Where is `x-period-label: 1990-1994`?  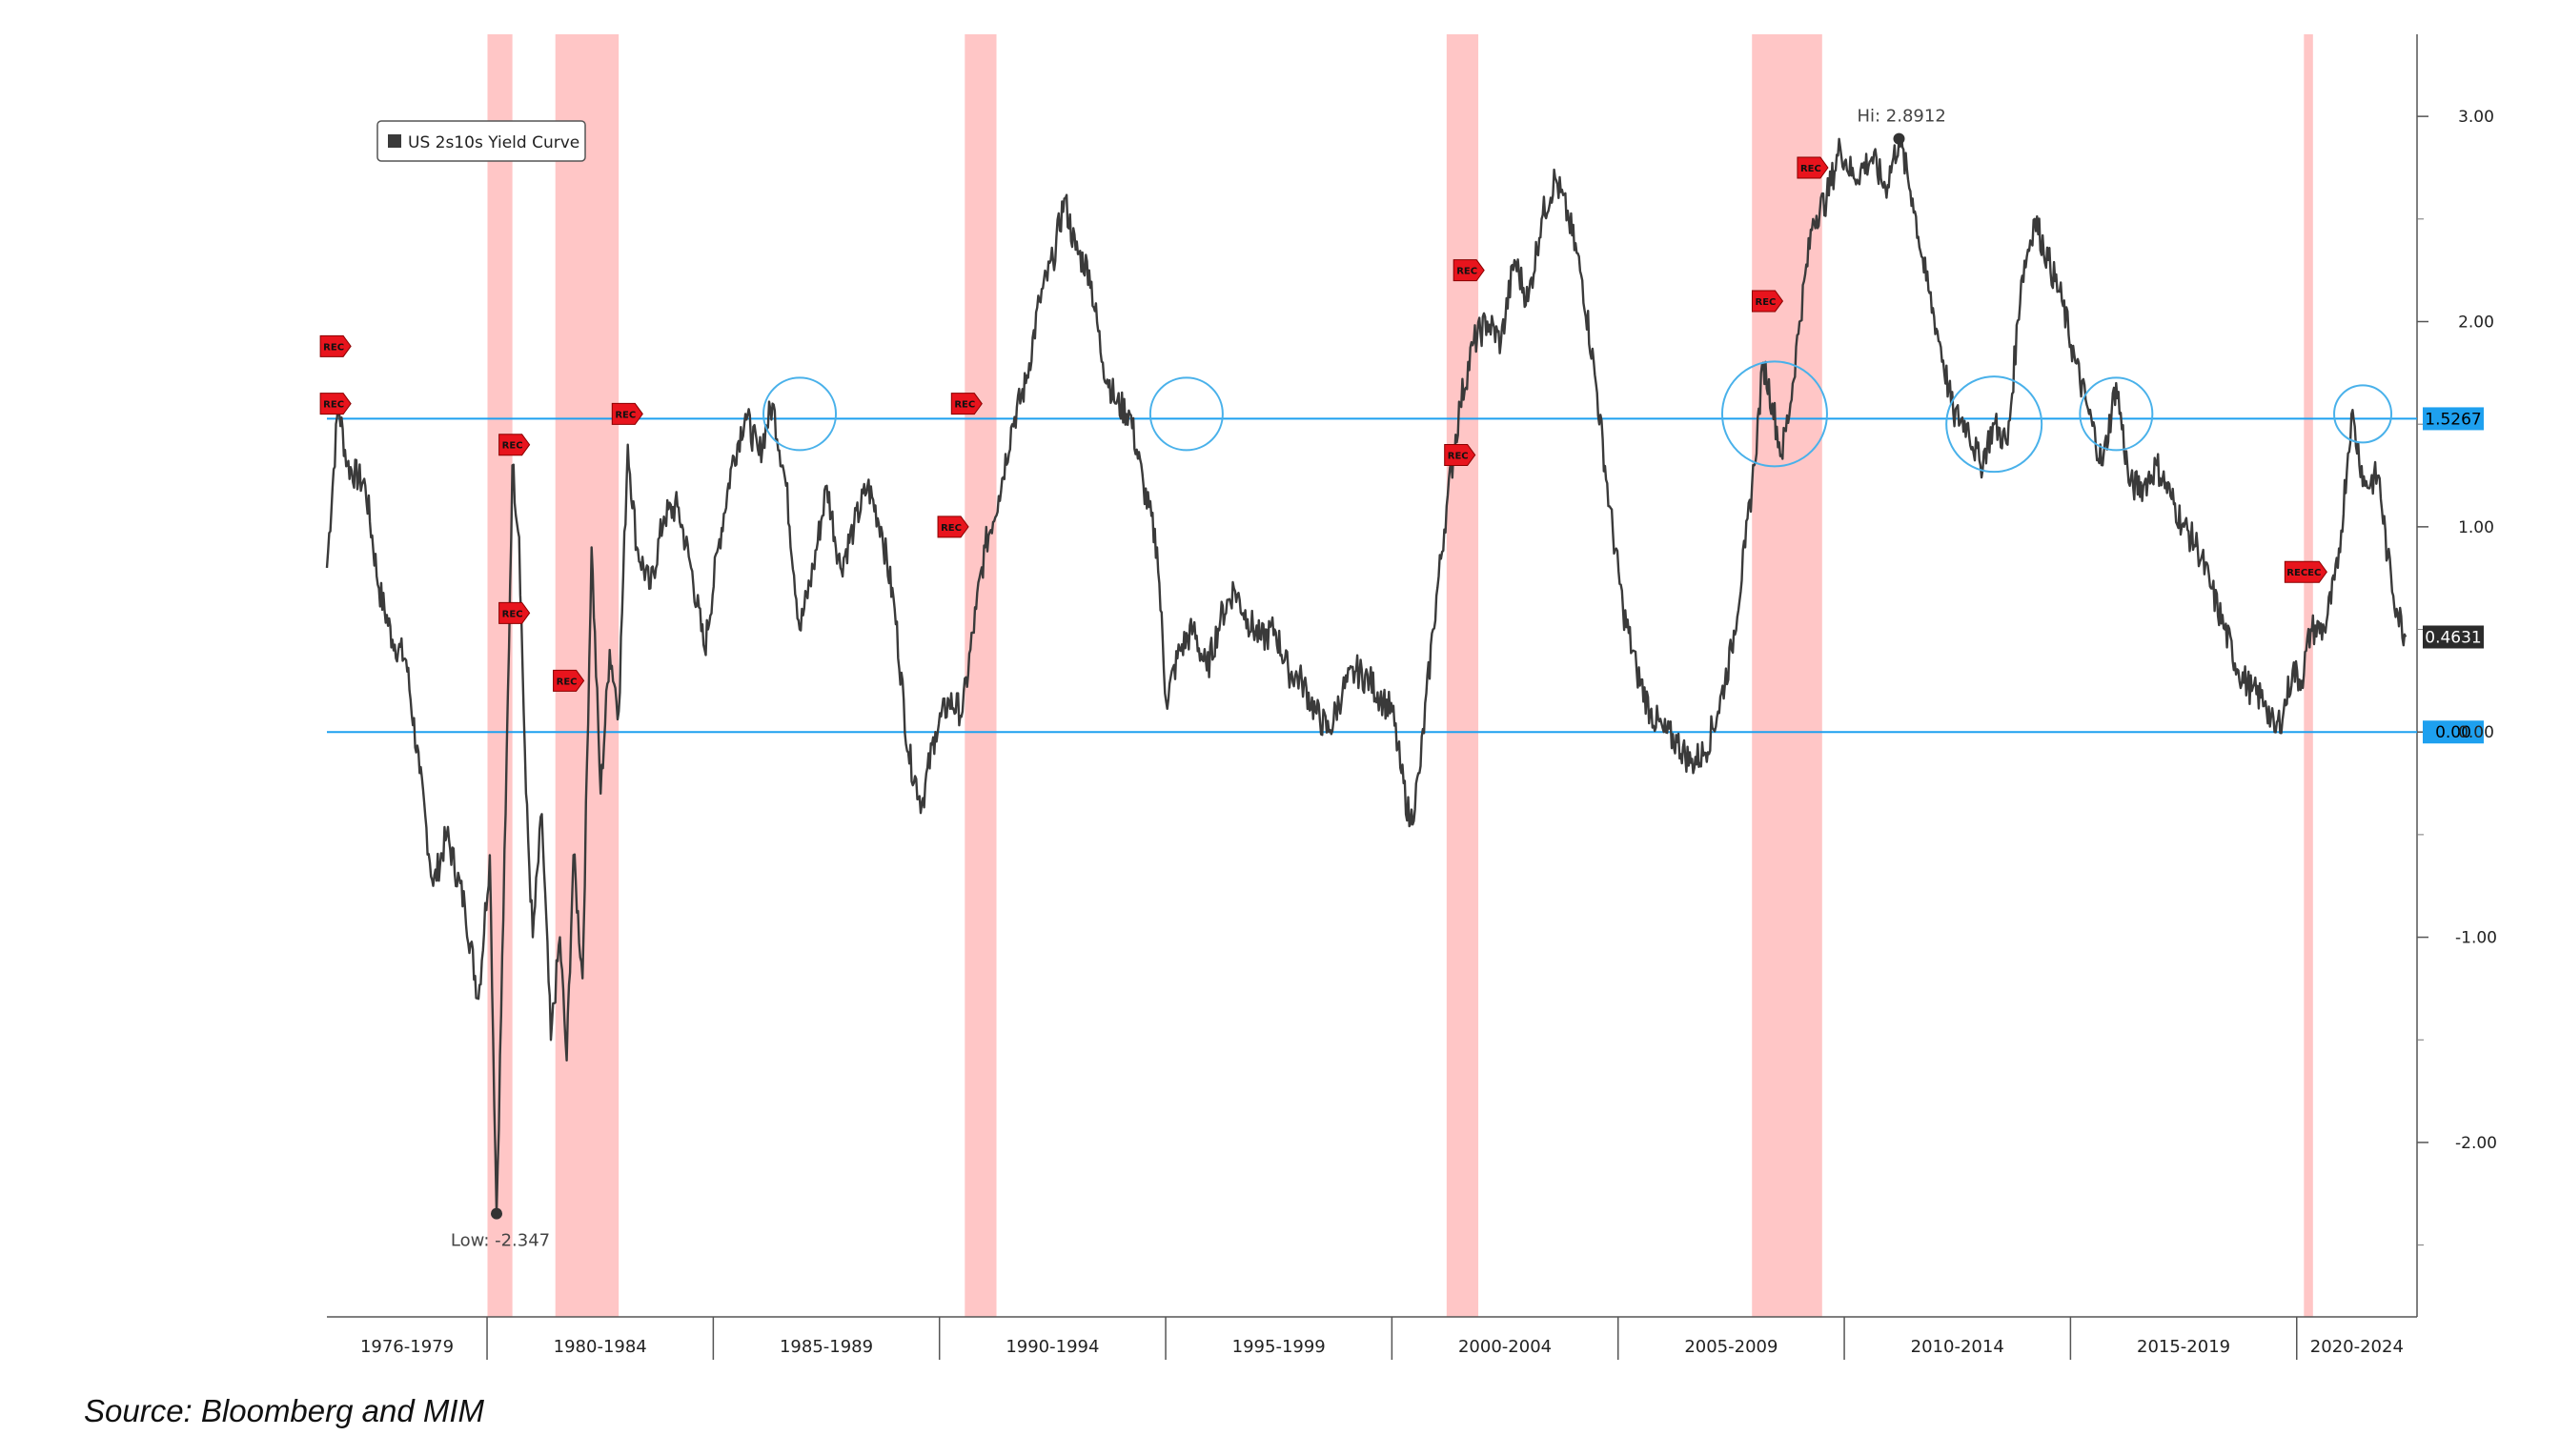
x-period-label: 1990-1994 is located at coordinates (1052, 1347).